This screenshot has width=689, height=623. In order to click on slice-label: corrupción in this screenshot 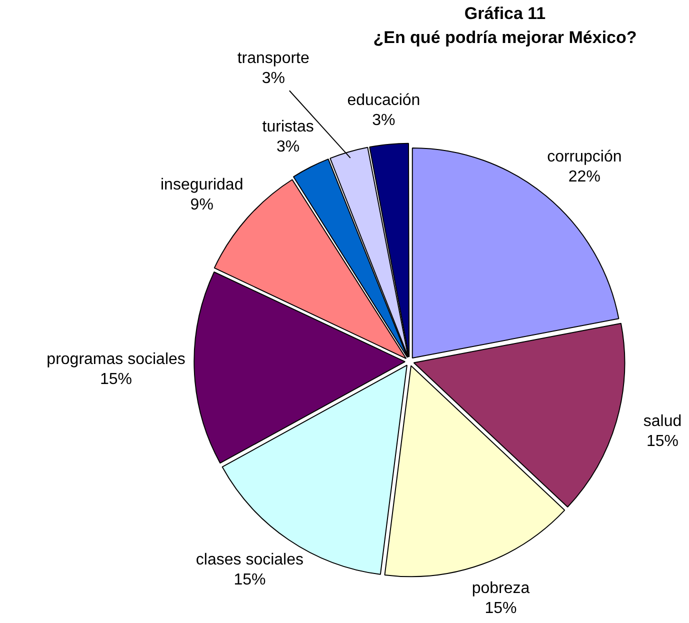, I will do `click(584, 157)`.